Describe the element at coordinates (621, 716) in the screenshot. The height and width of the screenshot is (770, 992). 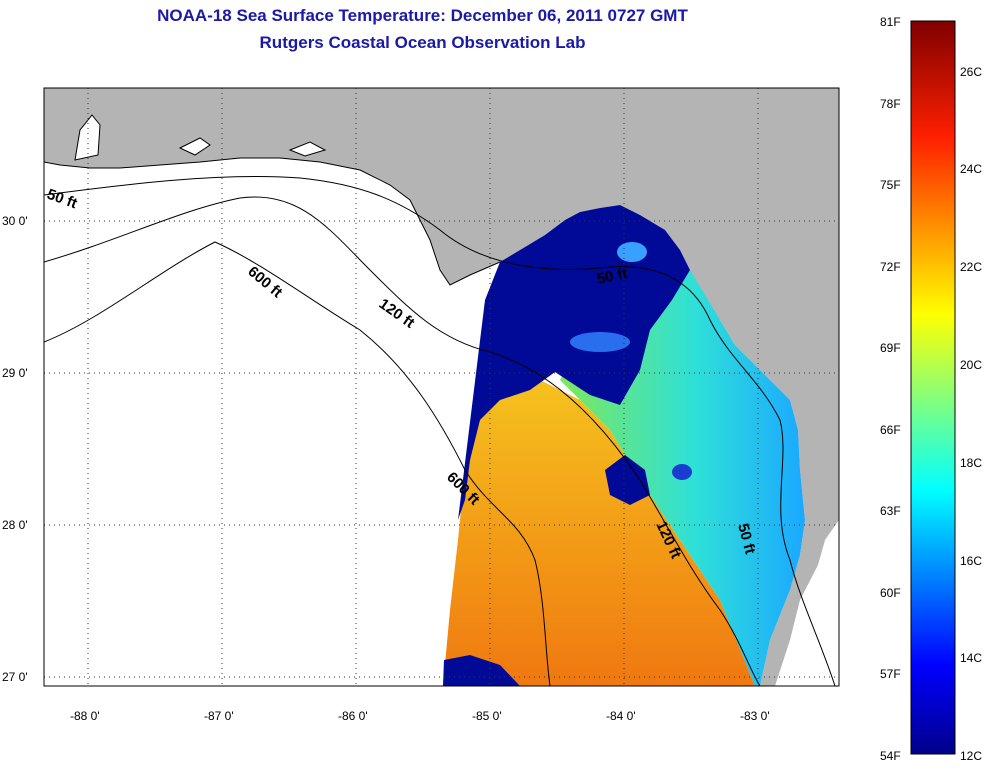
I see `lon-tick-label: -84 0'` at that location.